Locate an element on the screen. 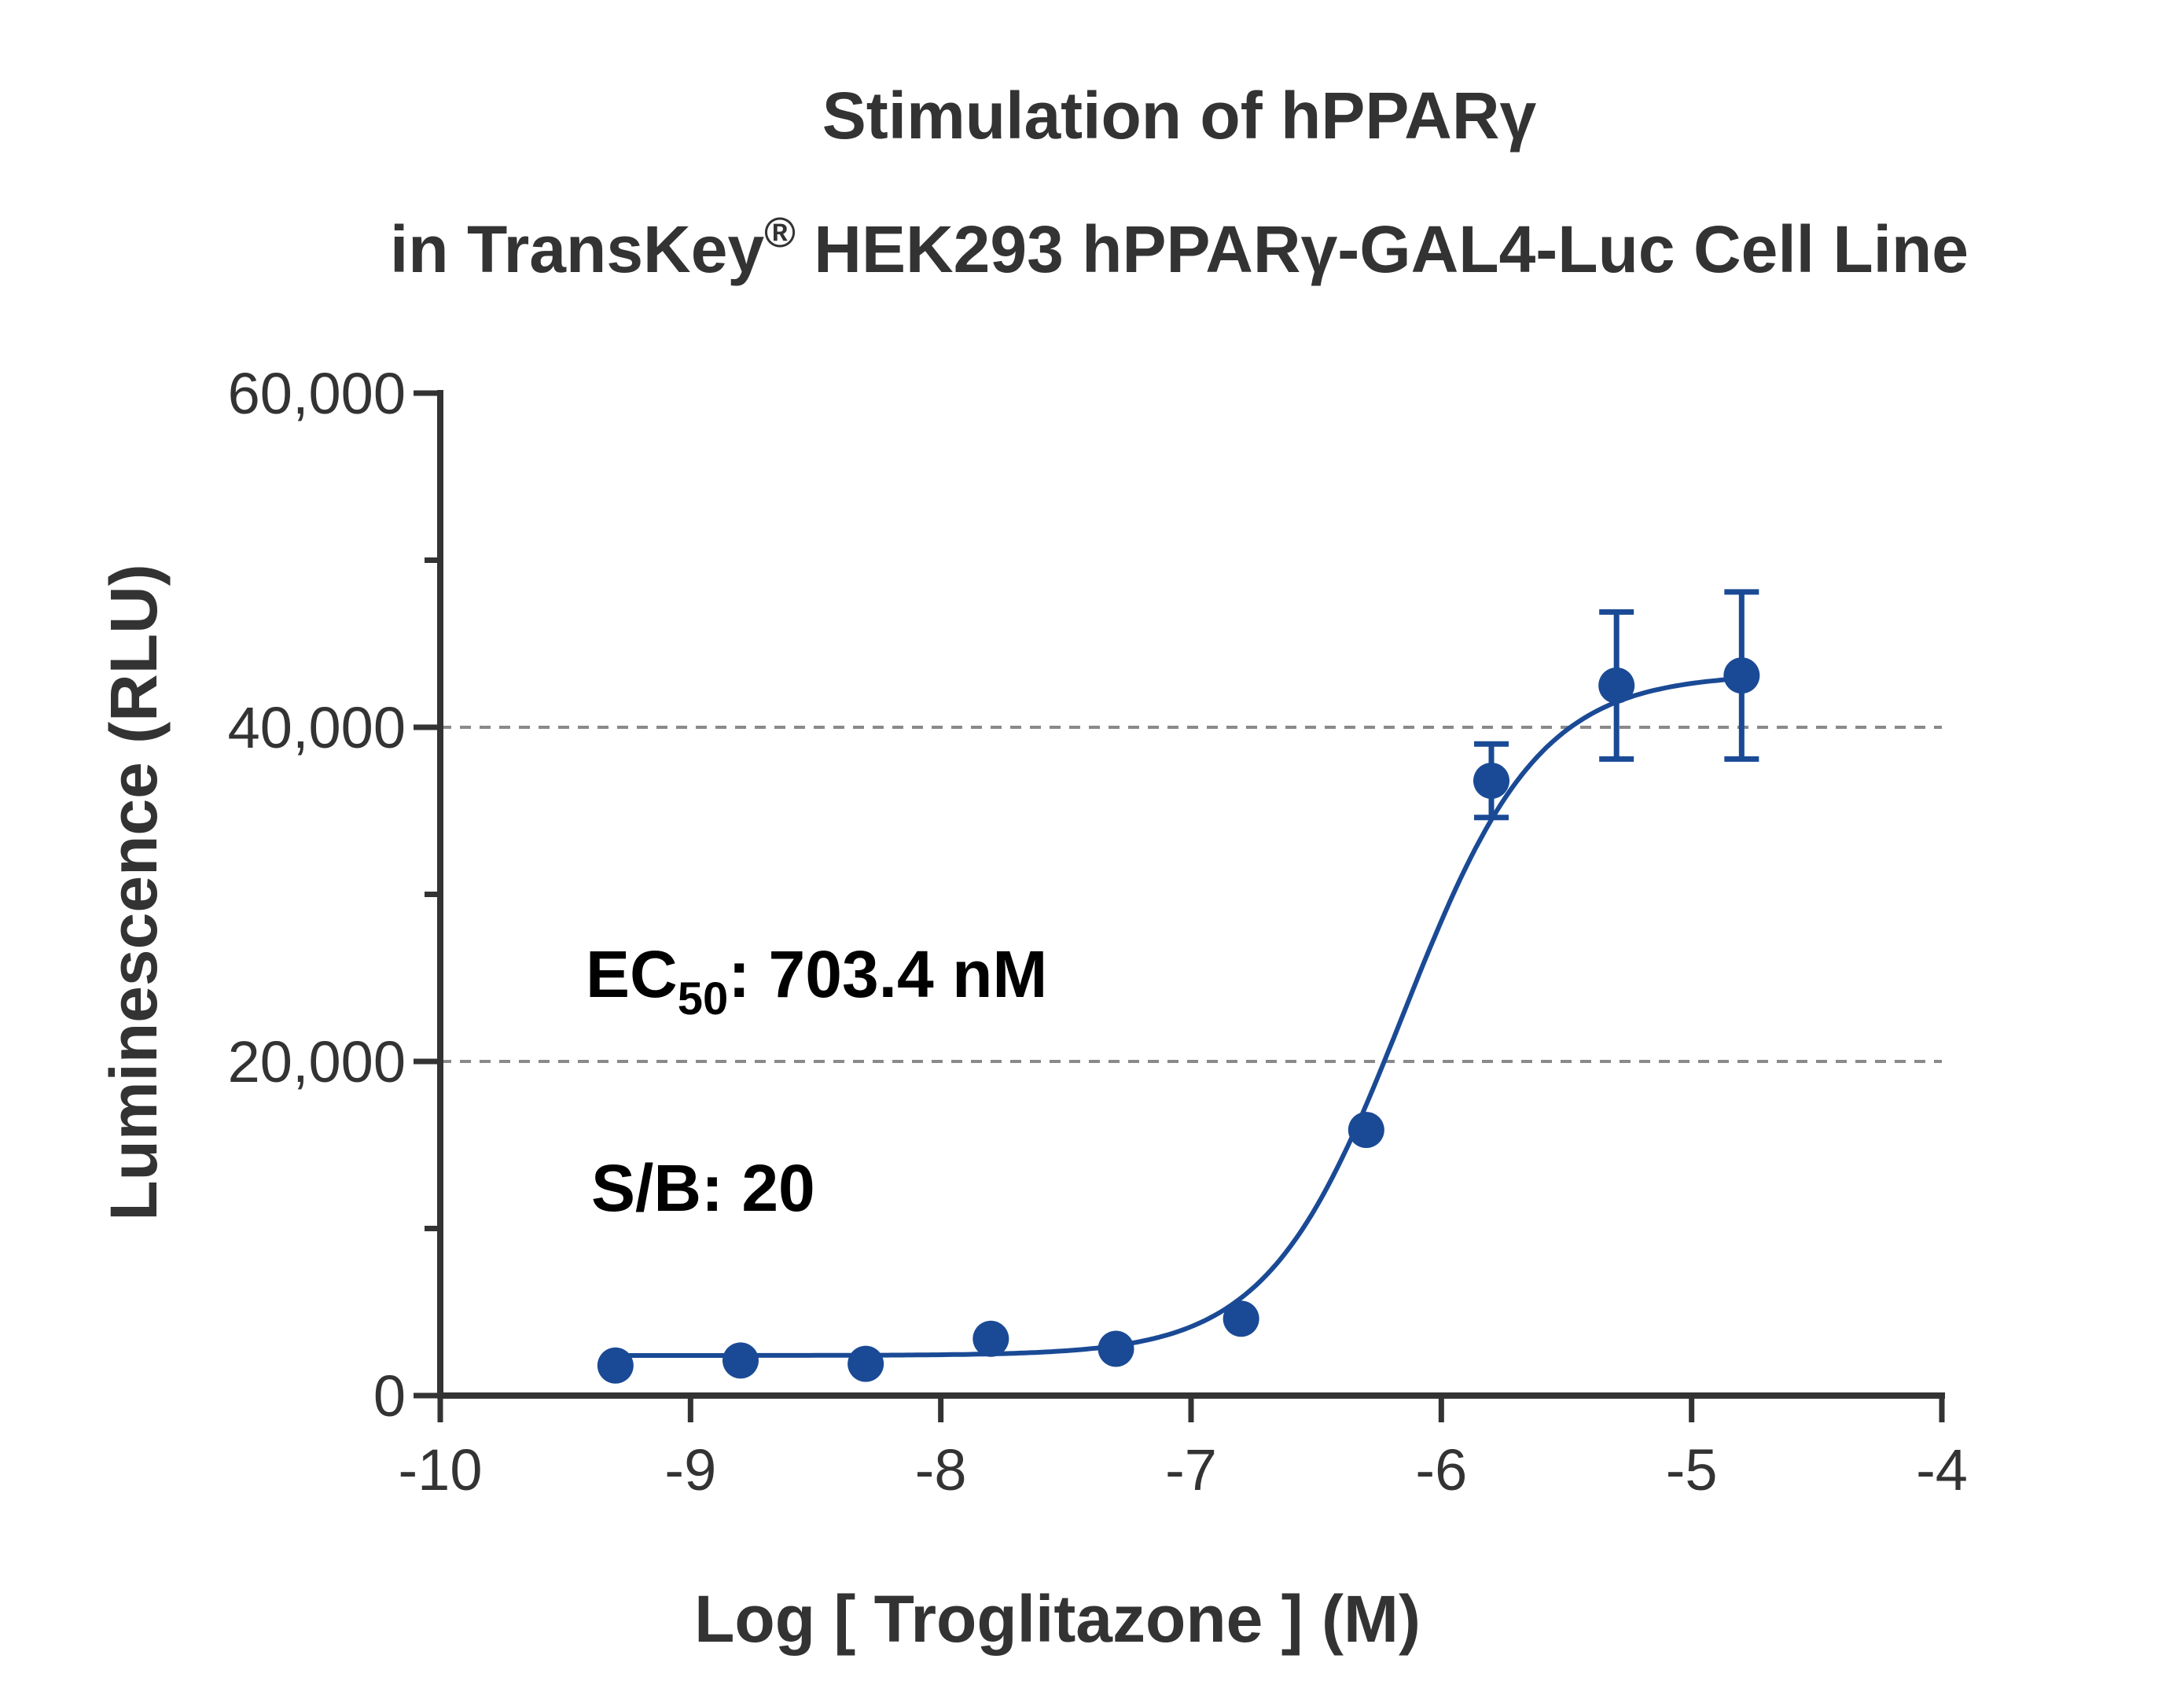  x-tick-label: -8 is located at coordinates (941, 1470).